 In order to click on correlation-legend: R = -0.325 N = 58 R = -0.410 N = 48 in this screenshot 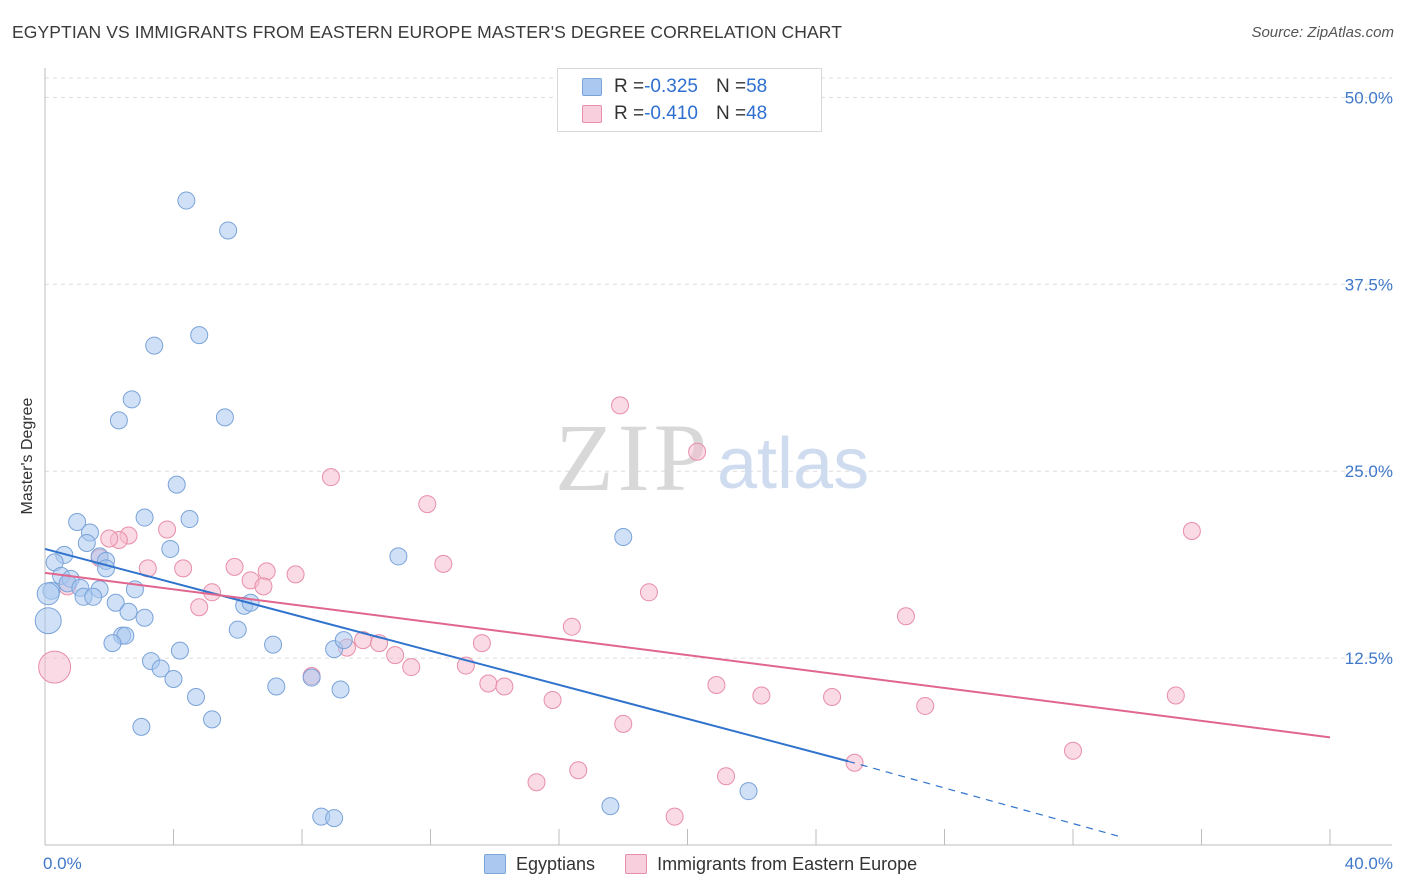, I will do `click(689, 100)`.